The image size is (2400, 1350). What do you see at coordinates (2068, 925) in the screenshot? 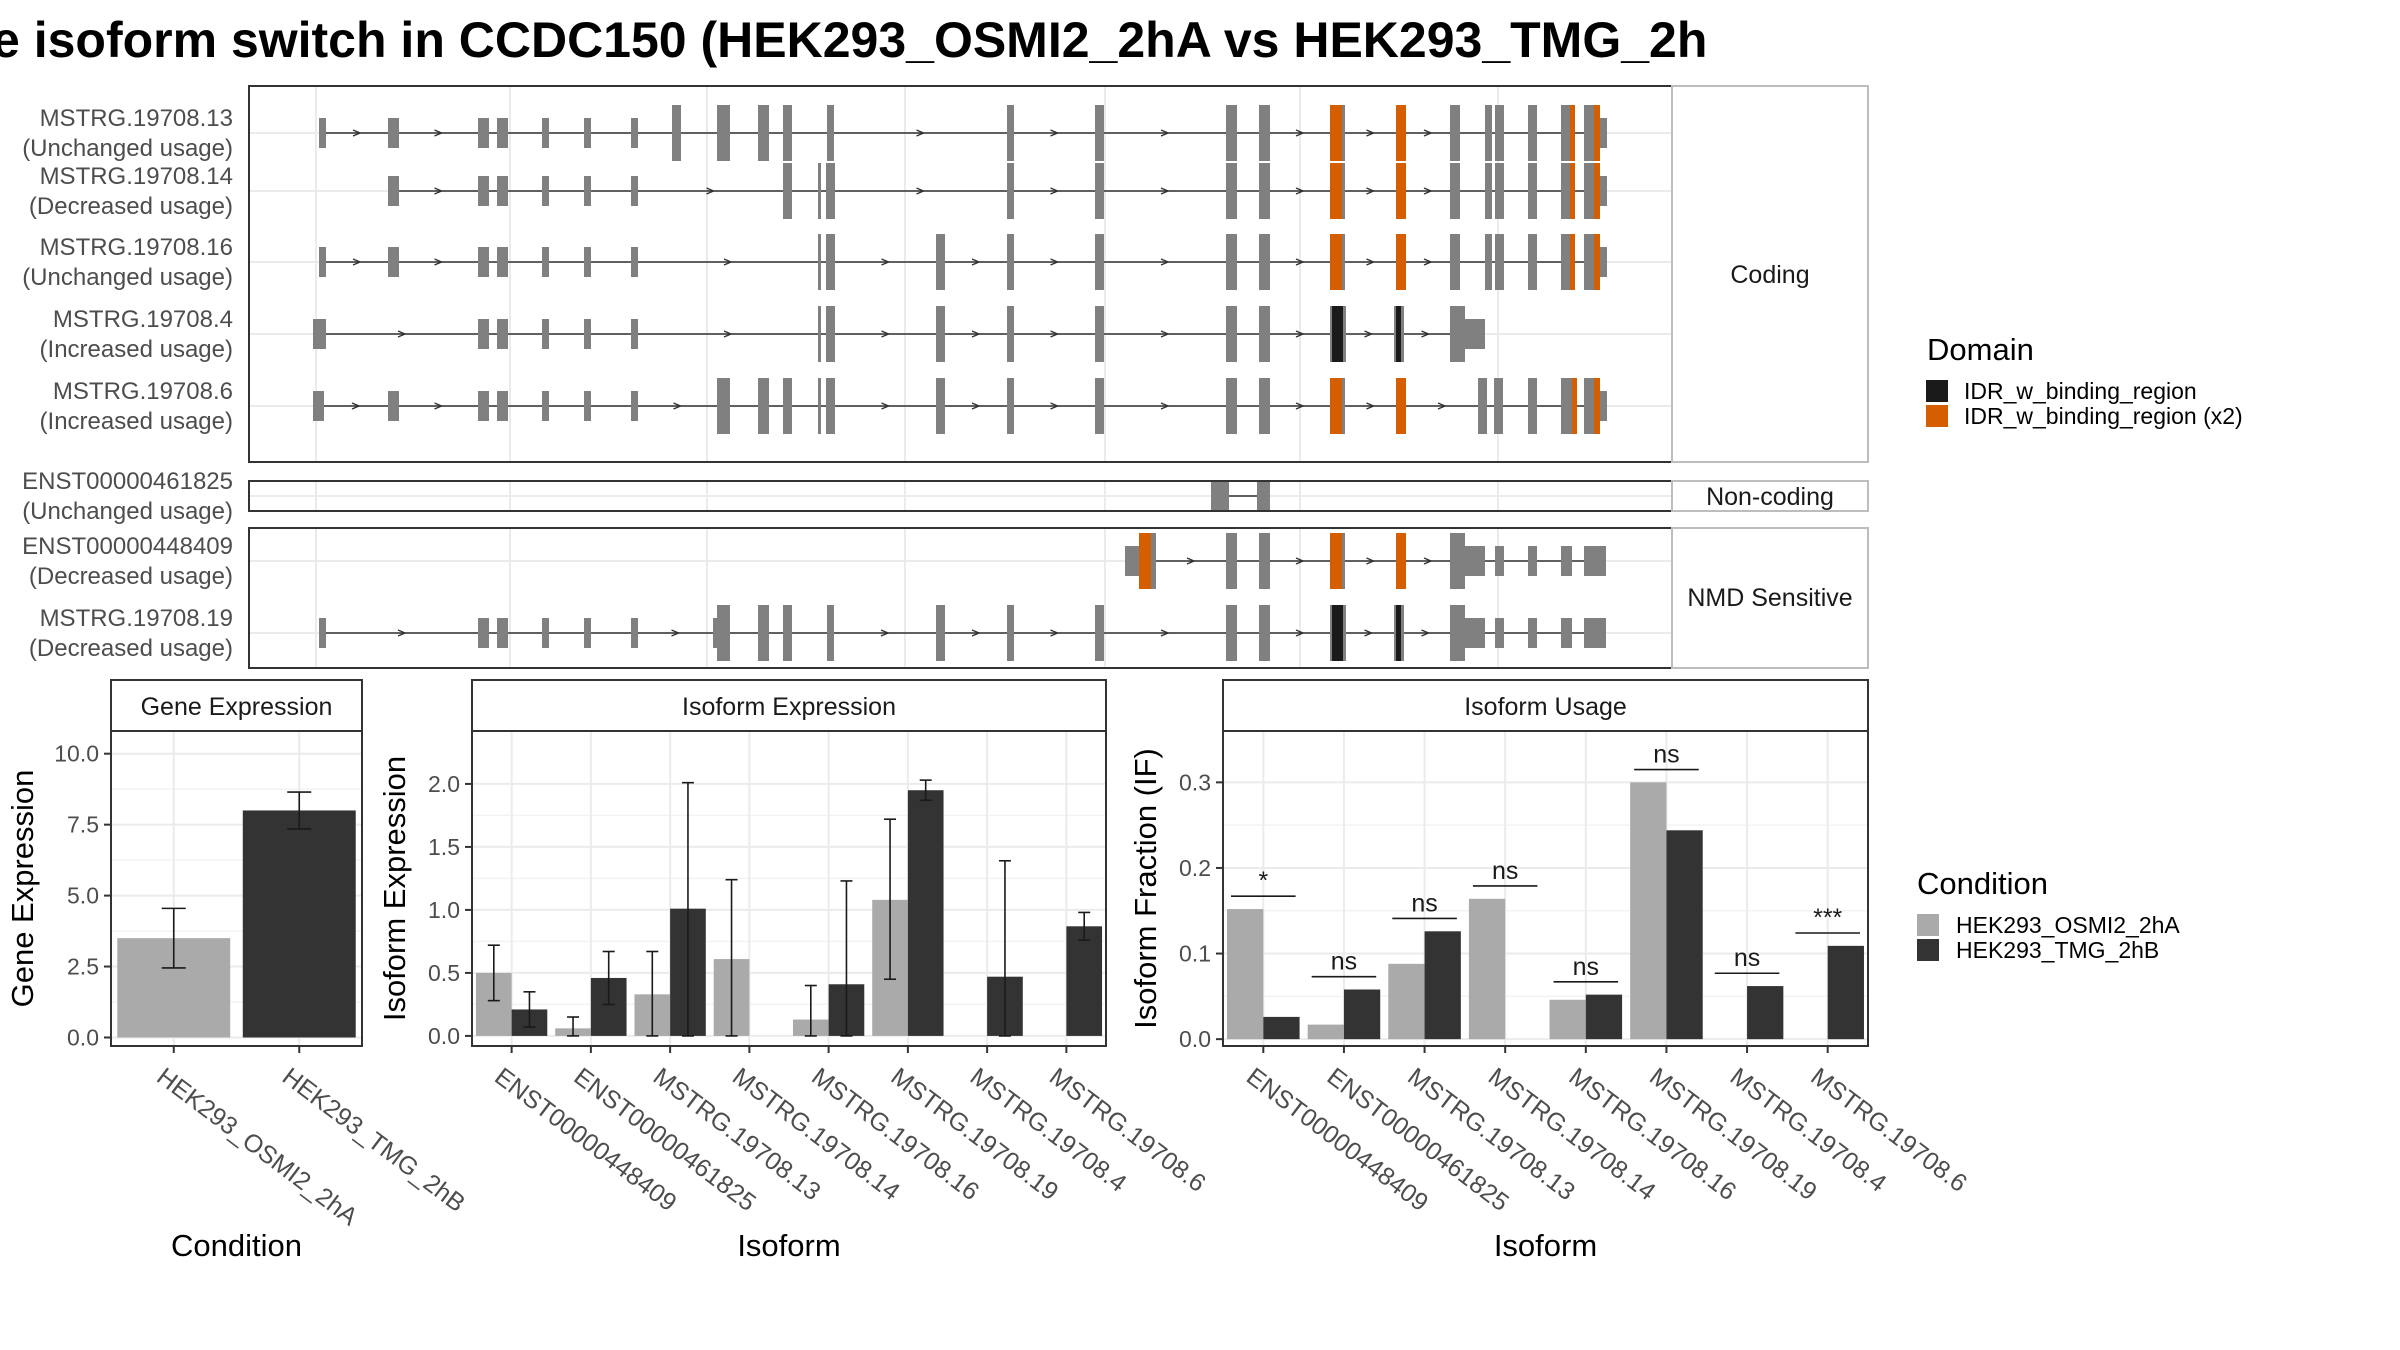
I see `condition-legend-label: HEK293_OSMI2_2hA` at bounding box center [2068, 925].